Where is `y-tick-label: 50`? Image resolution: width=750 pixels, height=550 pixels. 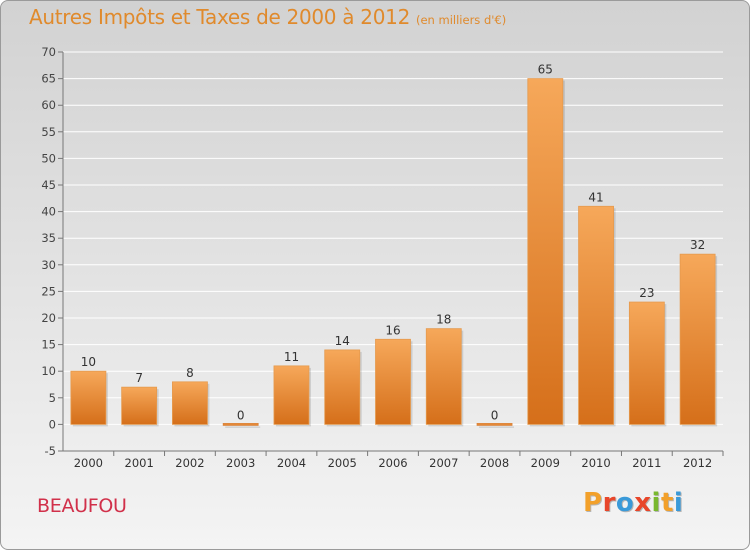 y-tick-label: 50 is located at coordinates (48, 158).